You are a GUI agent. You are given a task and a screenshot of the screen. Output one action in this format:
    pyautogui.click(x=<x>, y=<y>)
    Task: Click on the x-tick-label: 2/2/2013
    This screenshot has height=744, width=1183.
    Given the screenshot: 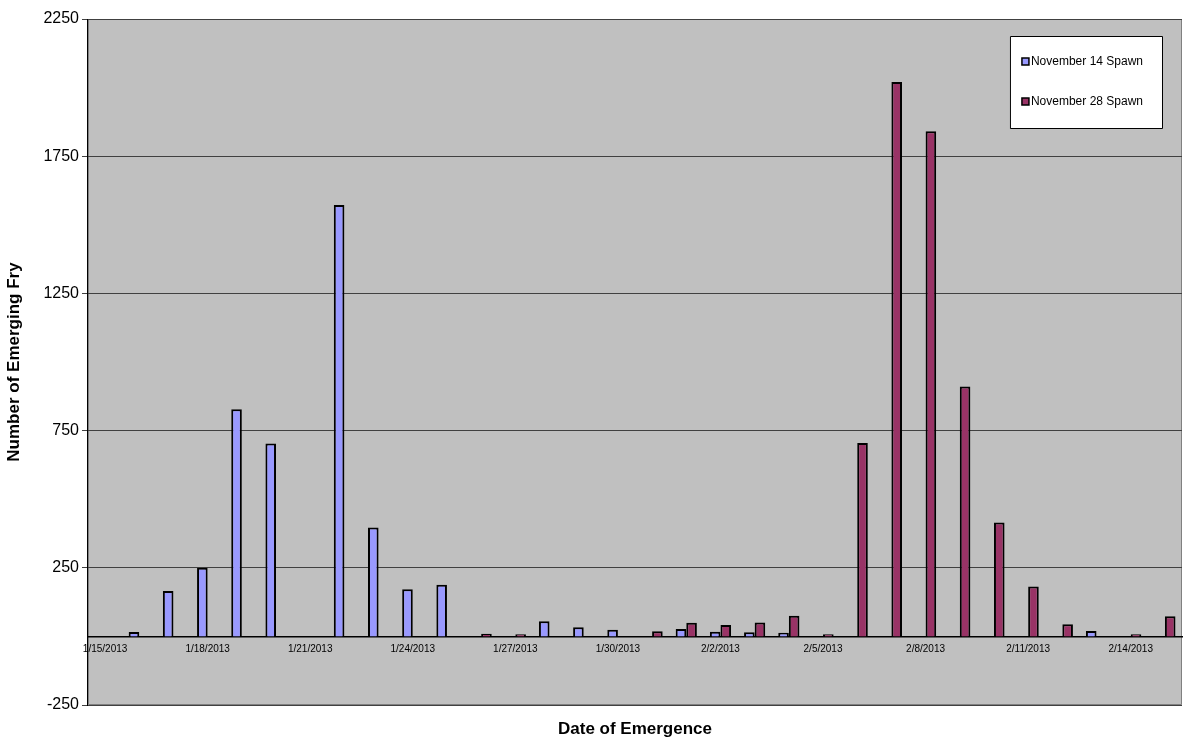 What is the action you would take?
    pyautogui.click(x=721, y=649)
    